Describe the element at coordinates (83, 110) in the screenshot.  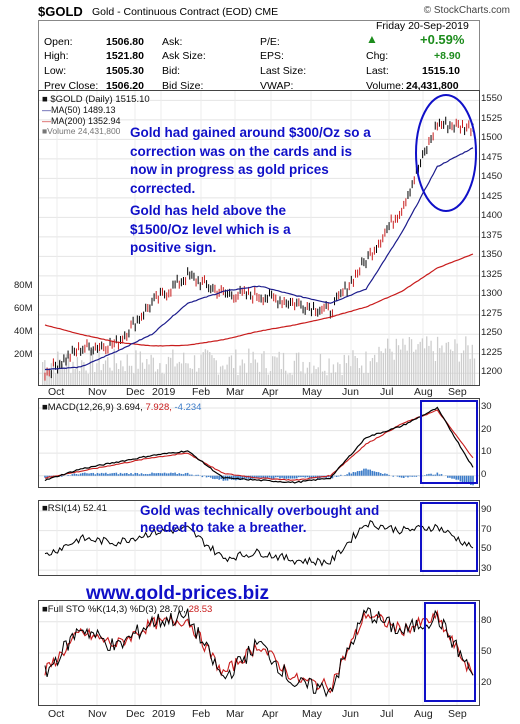
I see `legend-ma50-text: MA(50) 1489.13` at that location.